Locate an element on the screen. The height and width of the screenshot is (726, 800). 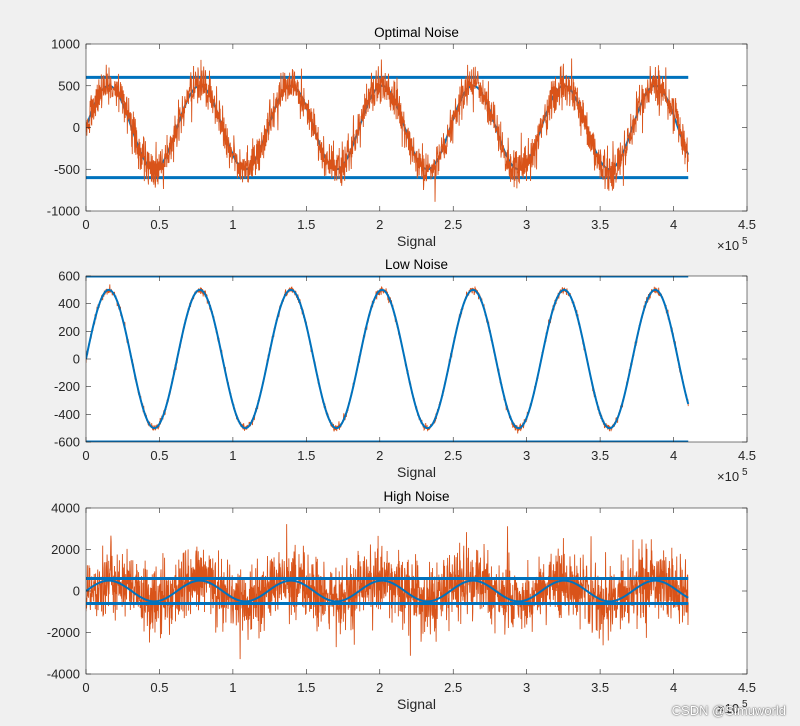
y-tick-label: -200 is located at coordinates (67, 386).